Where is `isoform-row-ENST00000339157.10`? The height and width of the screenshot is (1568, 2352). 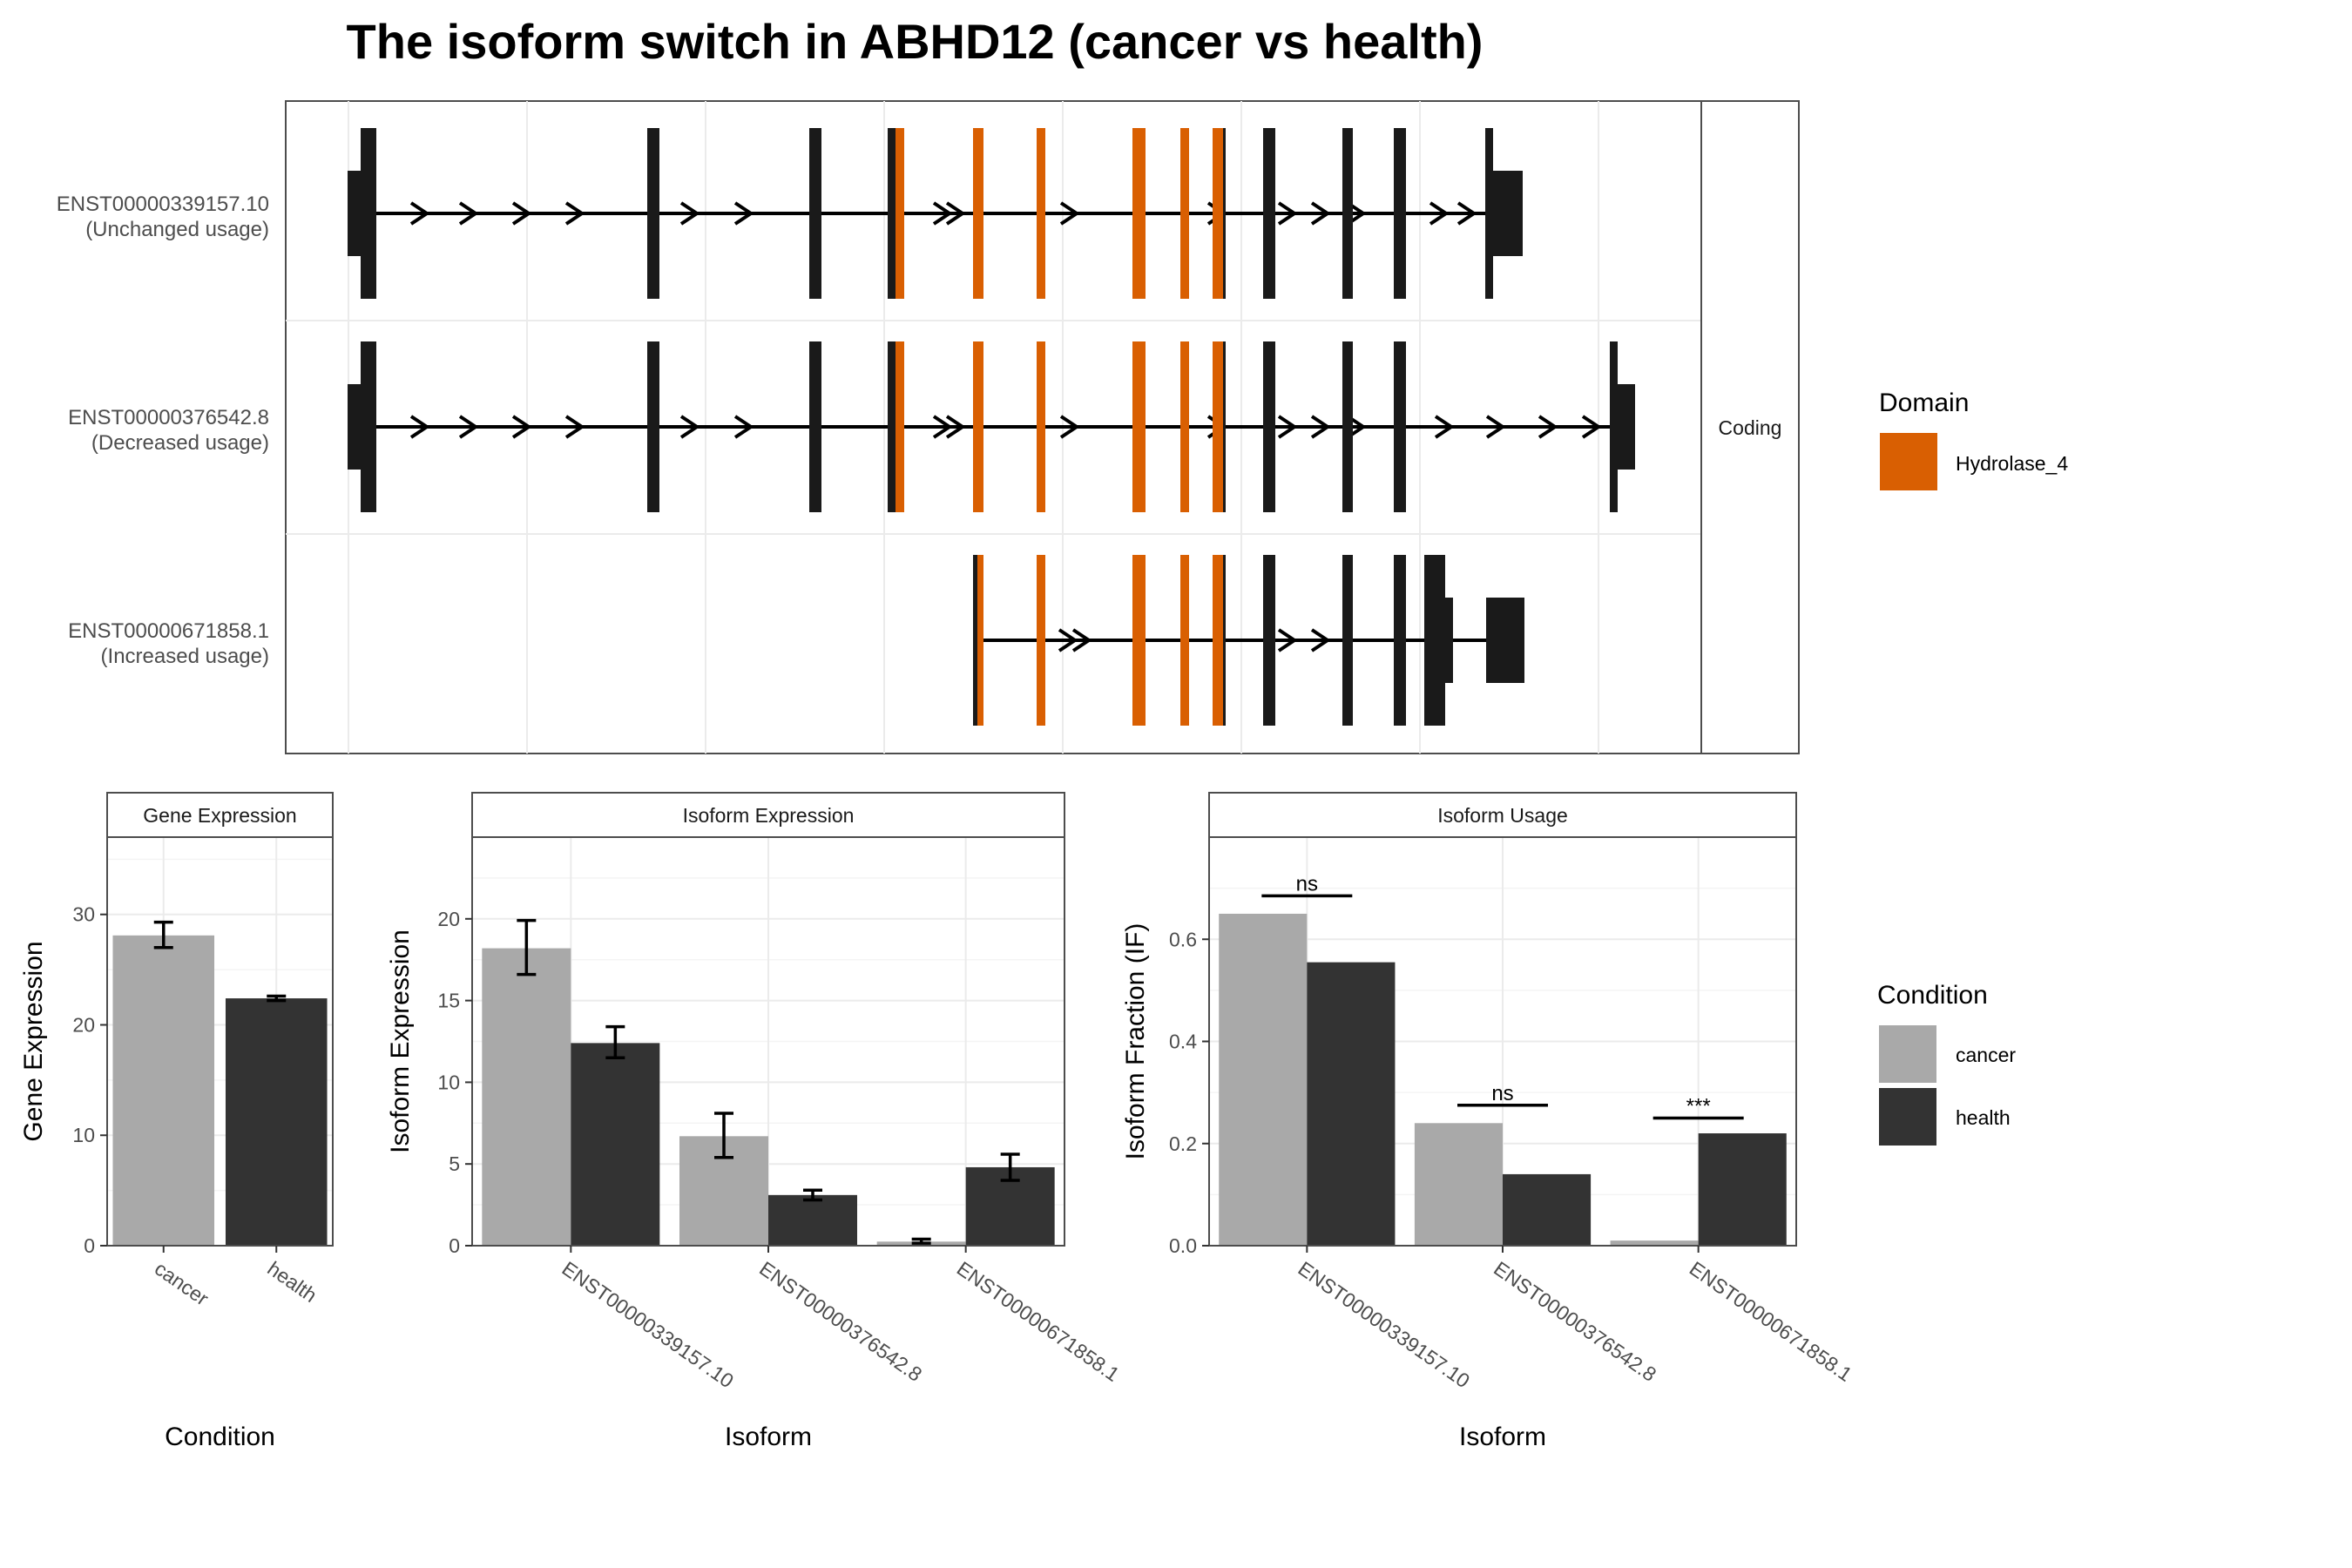 isoform-row-ENST00000339157.10 is located at coordinates (935, 214).